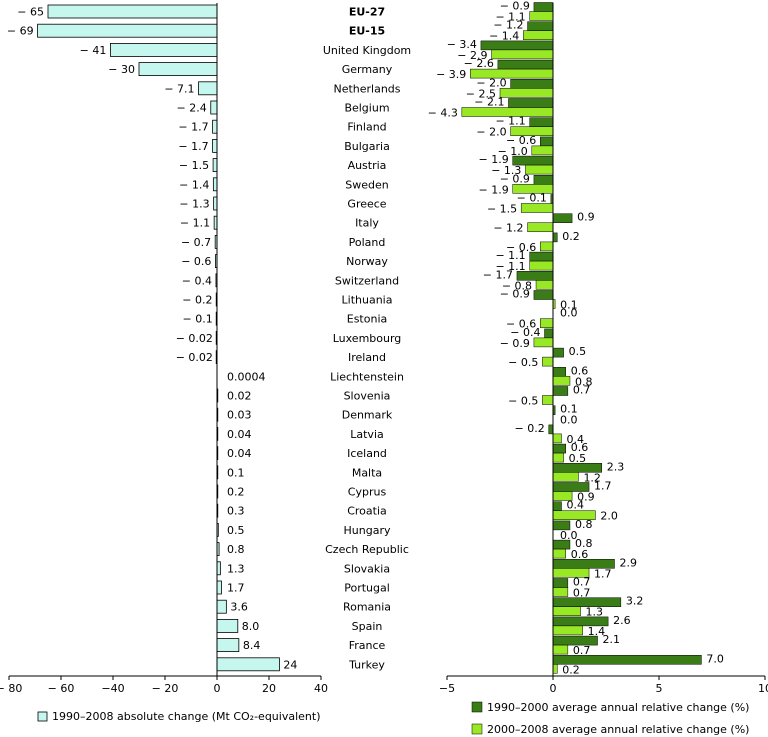  I want to click on rel-label-1990-2000: 2.6, so click(622, 620).